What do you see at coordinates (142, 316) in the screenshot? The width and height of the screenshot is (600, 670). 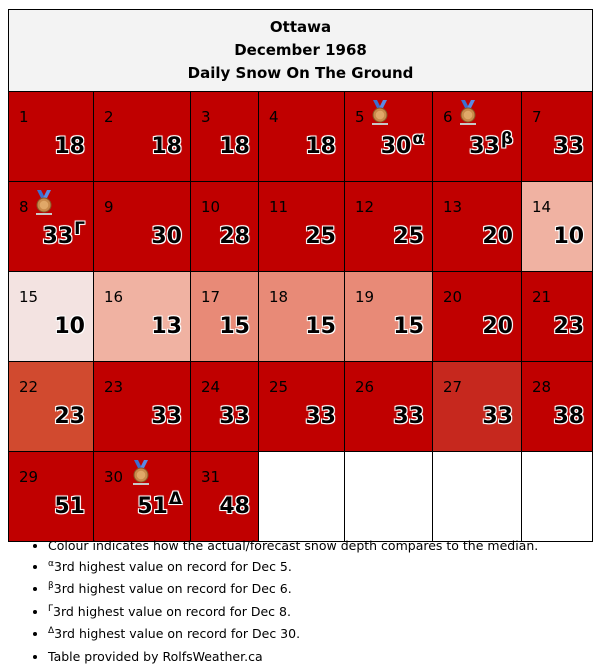 I see `day-cell: 16 13` at bounding box center [142, 316].